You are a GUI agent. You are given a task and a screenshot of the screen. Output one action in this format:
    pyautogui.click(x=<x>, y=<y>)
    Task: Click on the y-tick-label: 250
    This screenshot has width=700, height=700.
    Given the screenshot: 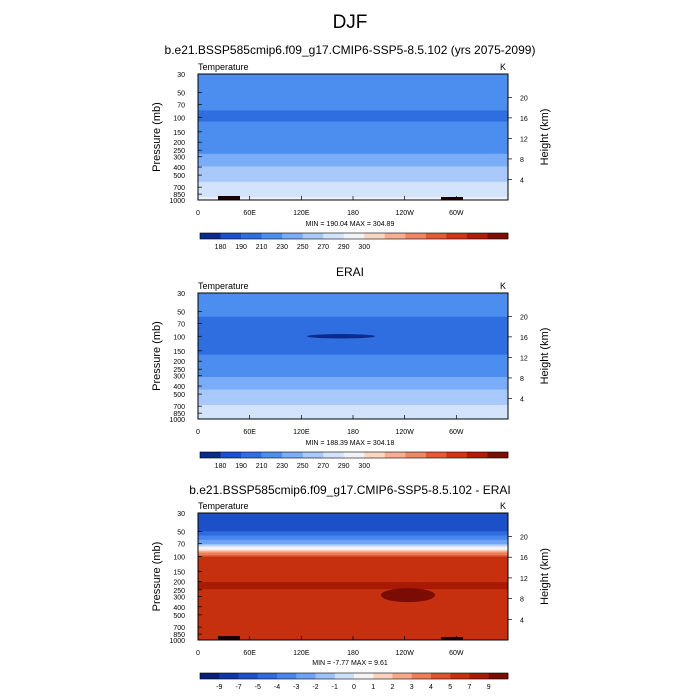 What is the action you would take?
    pyautogui.click(x=179, y=591)
    